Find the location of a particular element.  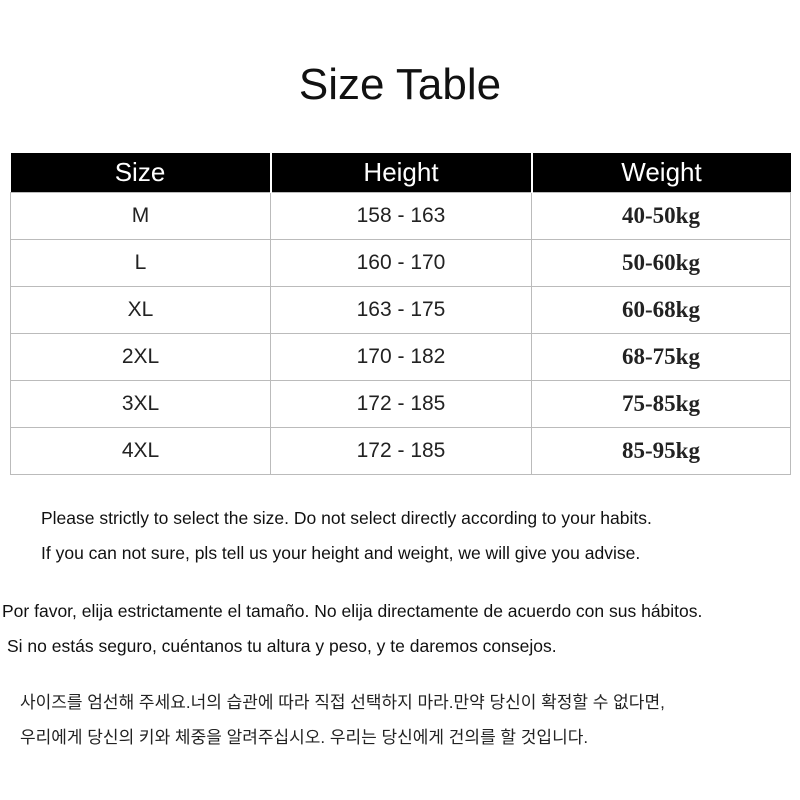

title: Size Table is located at coordinates (400, 84).